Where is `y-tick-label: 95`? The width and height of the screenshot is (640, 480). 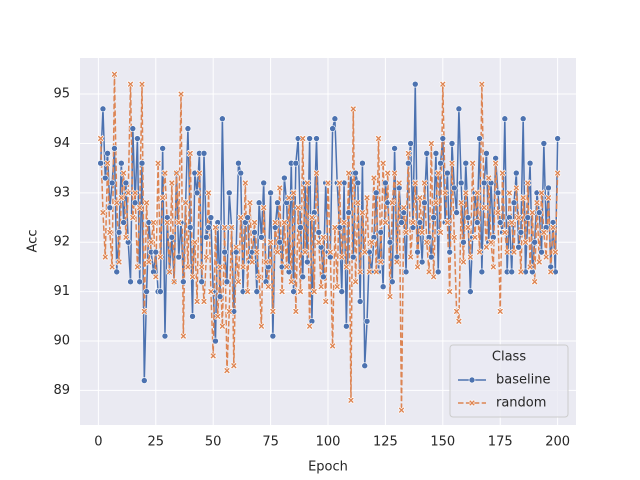
y-tick-label: 95 is located at coordinates (61, 94).